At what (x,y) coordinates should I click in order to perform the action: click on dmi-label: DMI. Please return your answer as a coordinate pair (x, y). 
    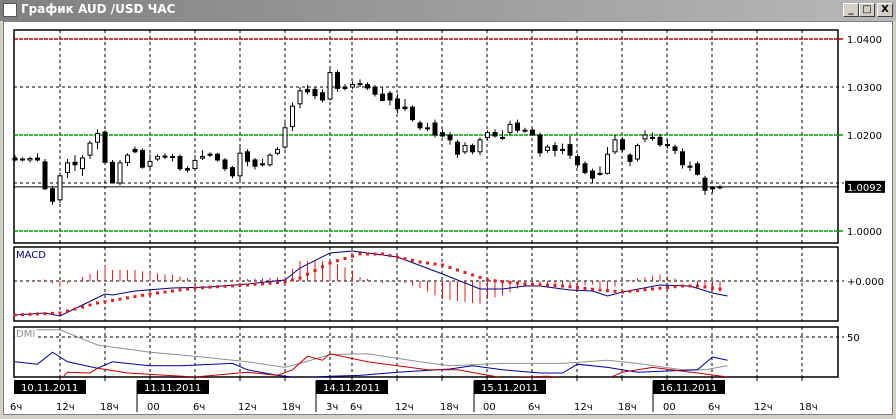
    Looking at the image, I should click on (25, 334).